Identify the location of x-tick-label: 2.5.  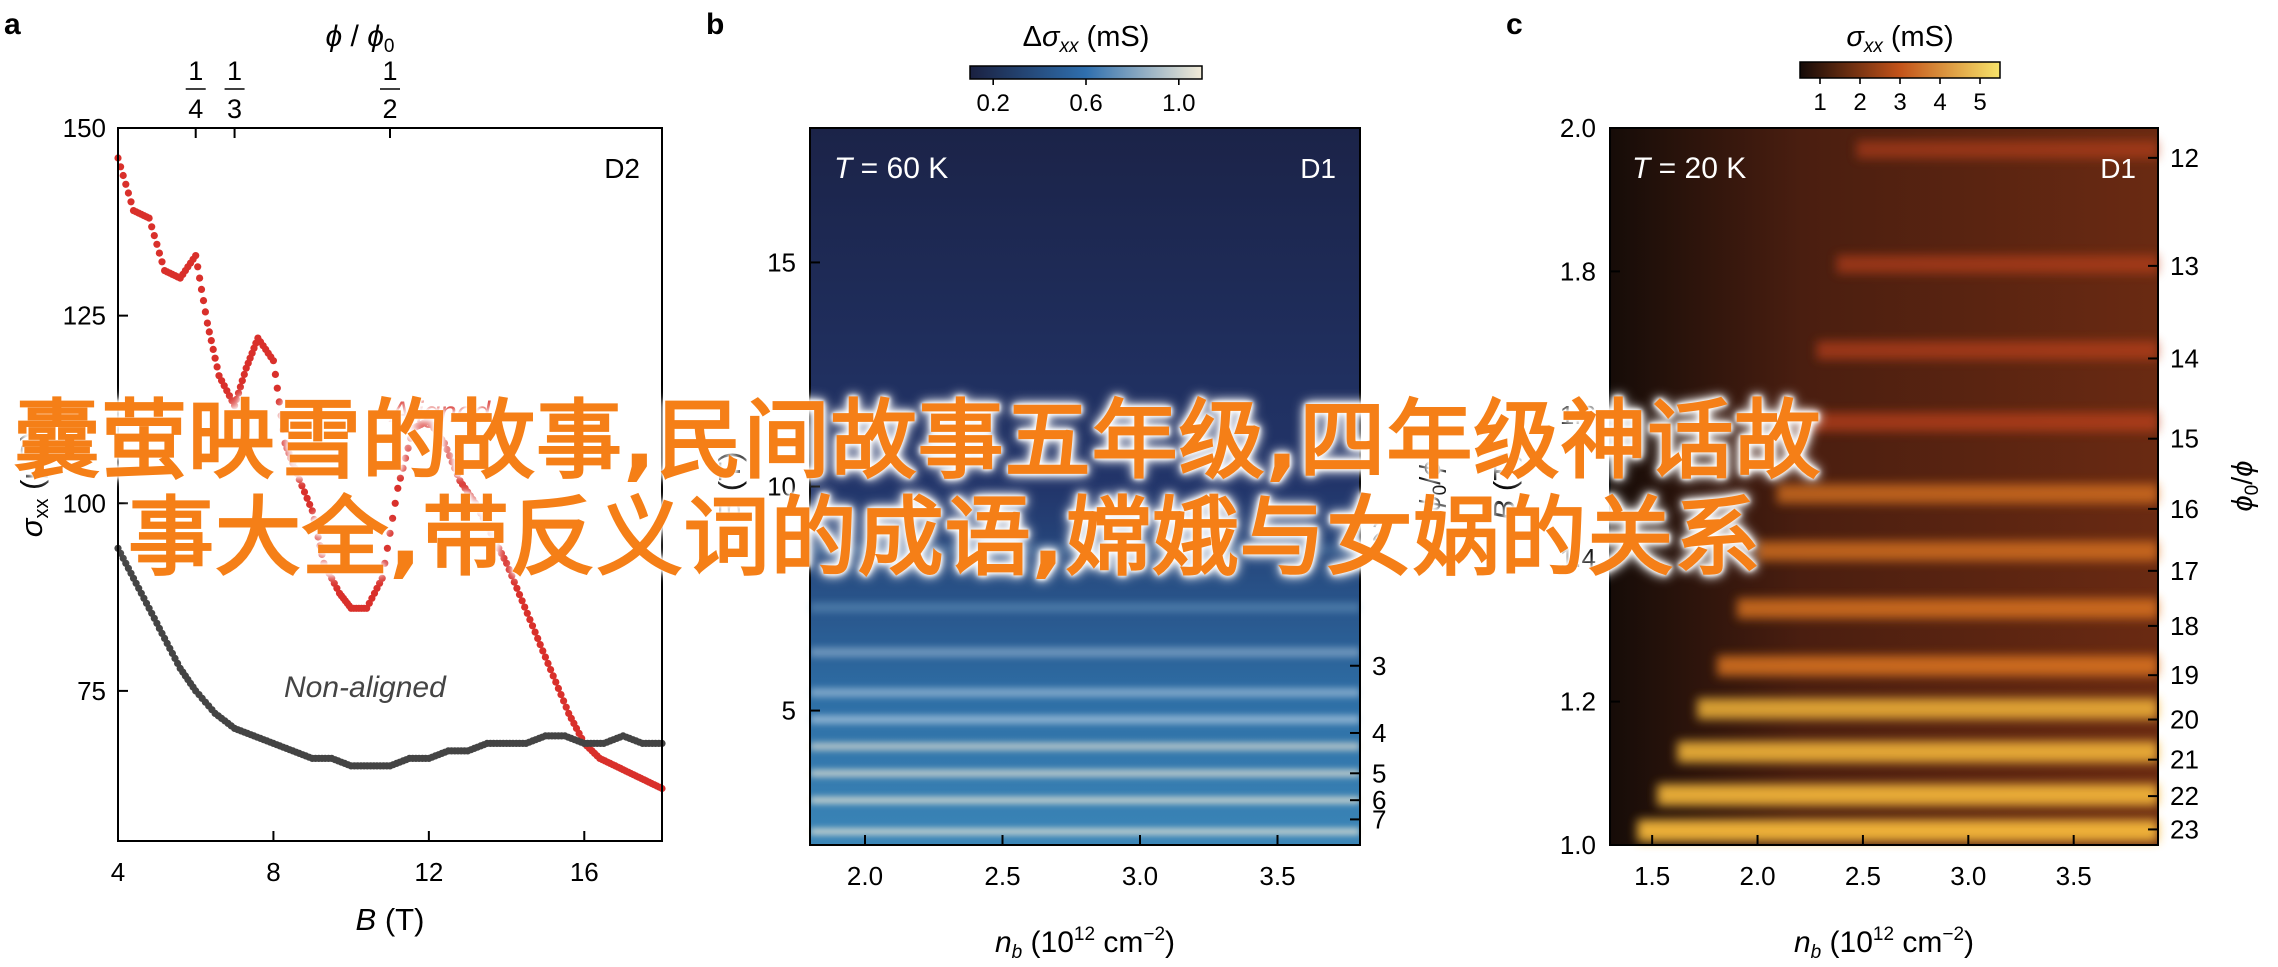
(1002, 876).